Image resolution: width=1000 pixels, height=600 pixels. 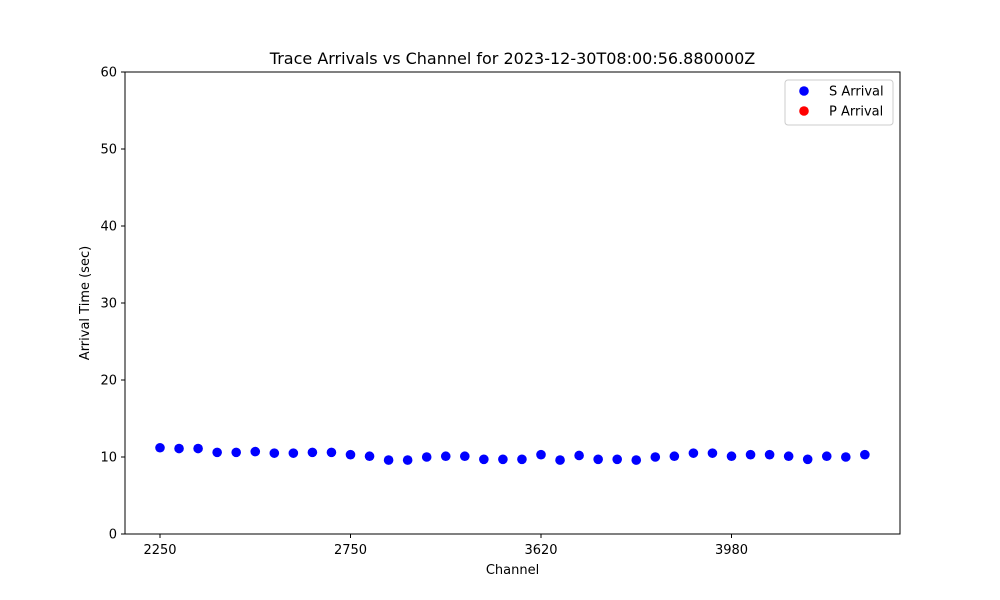 I want to click on data-points, so click(x=512, y=453).